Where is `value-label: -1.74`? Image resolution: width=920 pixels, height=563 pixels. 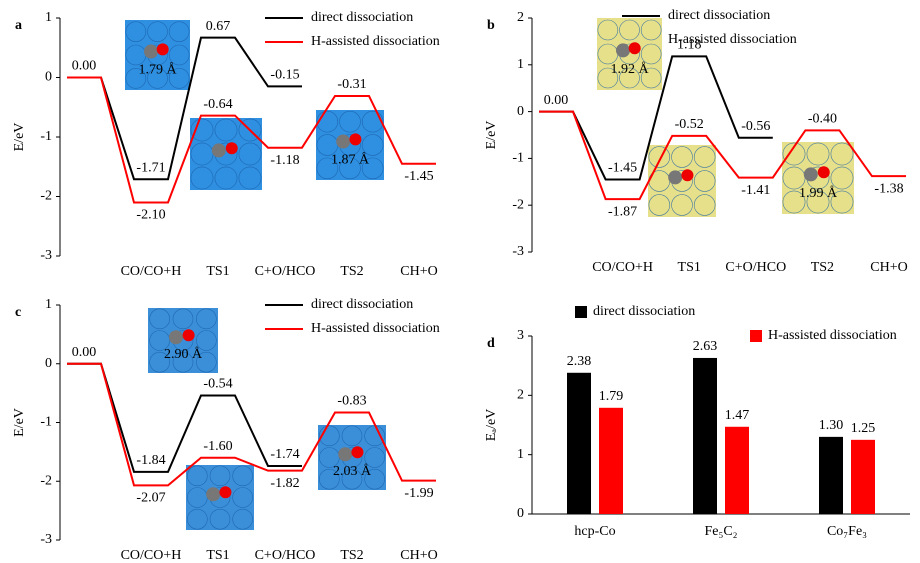
value-label: -1.74 is located at coordinates (284, 454).